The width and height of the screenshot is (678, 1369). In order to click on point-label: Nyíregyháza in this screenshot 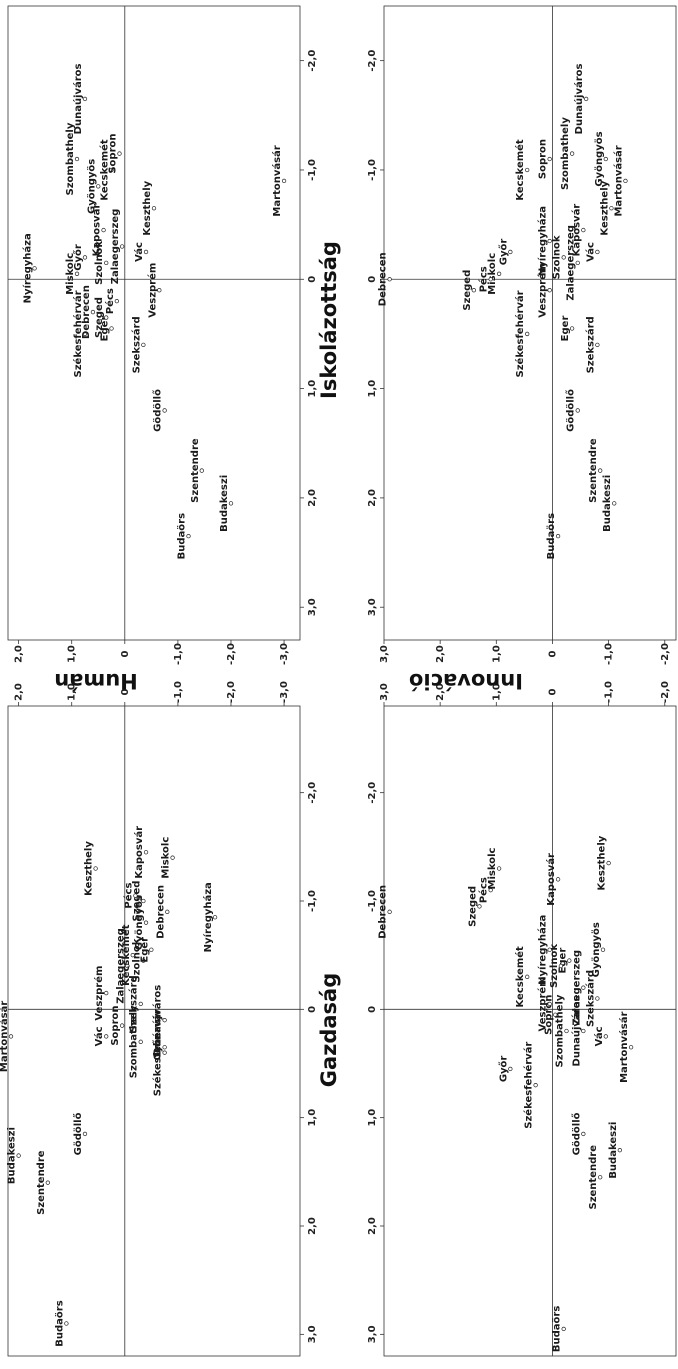, I will do `click(28, 268)`.